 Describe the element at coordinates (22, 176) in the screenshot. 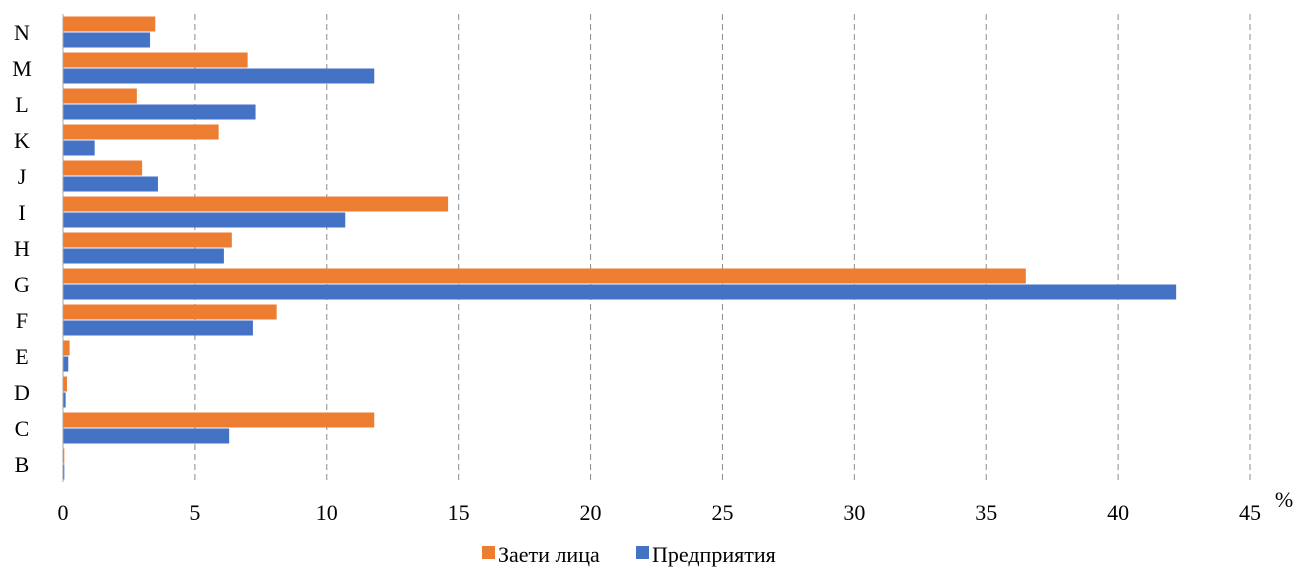

I see `y-tick-label-J: J` at that location.